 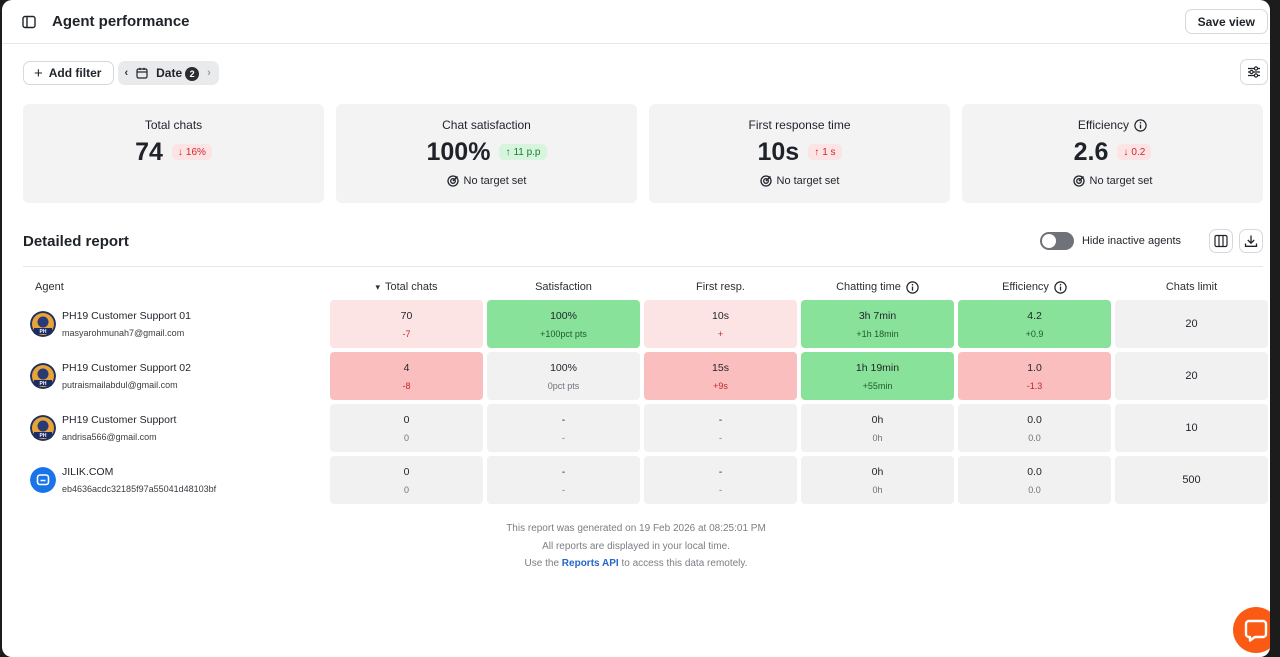 What do you see at coordinates (120, 385) in the screenshot?
I see `agent-email: putraismailabdul@gmail.com` at bounding box center [120, 385].